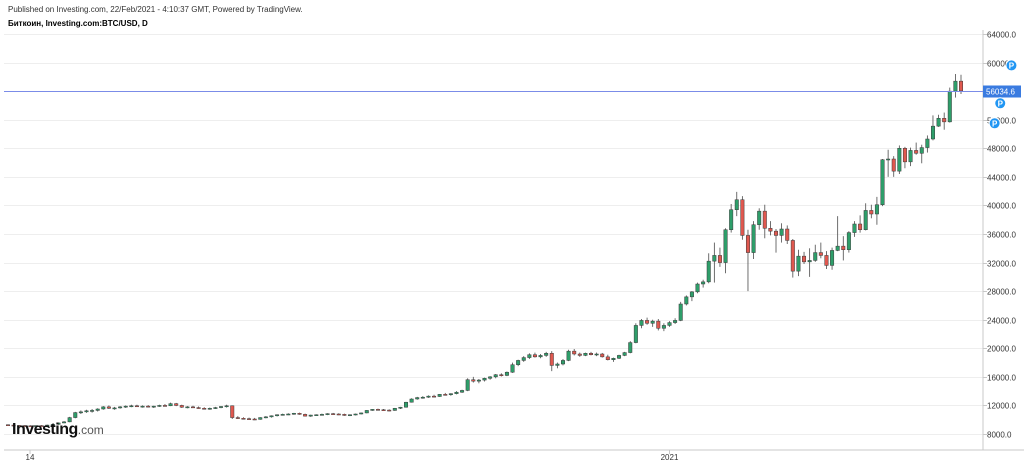 The width and height of the screenshot is (1024, 464). What do you see at coordinates (1001, 264) in the screenshot?
I see `y-tick-label: 32000.0` at bounding box center [1001, 264].